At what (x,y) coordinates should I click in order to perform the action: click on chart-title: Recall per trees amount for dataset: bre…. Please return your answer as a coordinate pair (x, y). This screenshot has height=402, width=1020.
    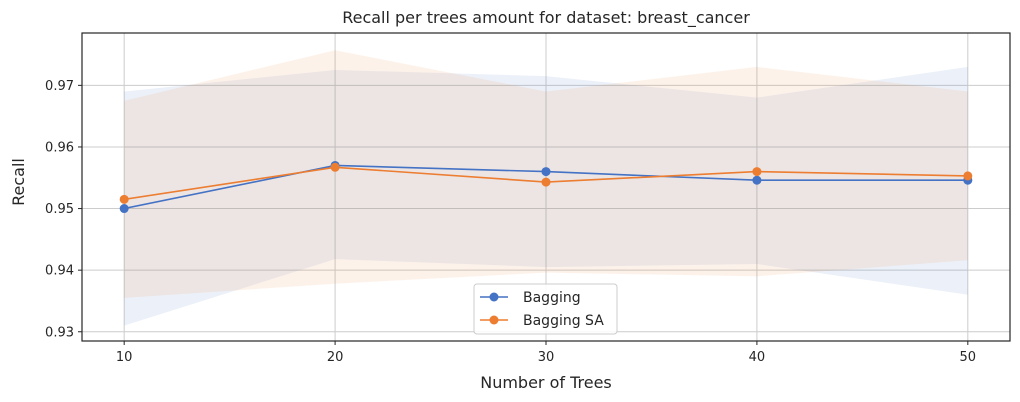
    Looking at the image, I should click on (546, 18).